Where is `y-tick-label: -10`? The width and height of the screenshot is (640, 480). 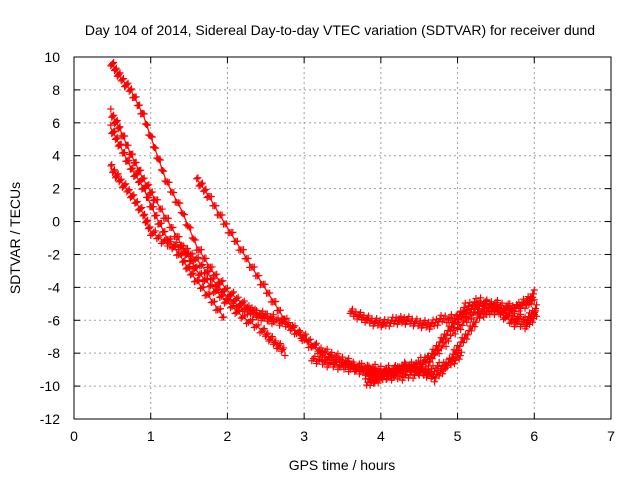 y-tick-label: -10 is located at coordinates (50, 386).